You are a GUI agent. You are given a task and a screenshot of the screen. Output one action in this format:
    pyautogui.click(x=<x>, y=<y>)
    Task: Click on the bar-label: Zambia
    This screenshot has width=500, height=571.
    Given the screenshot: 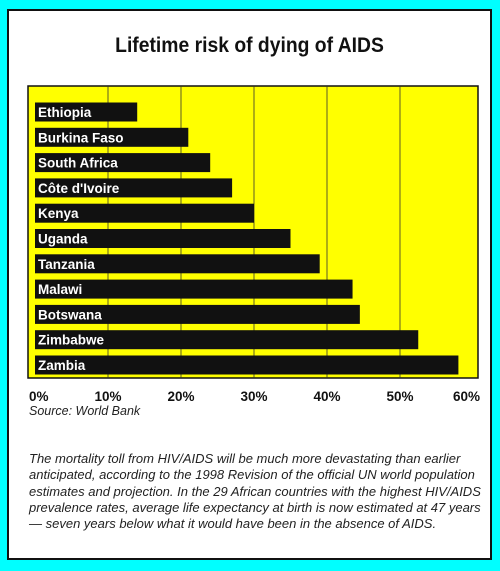 What is the action you would take?
    pyautogui.click(x=62, y=365)
    